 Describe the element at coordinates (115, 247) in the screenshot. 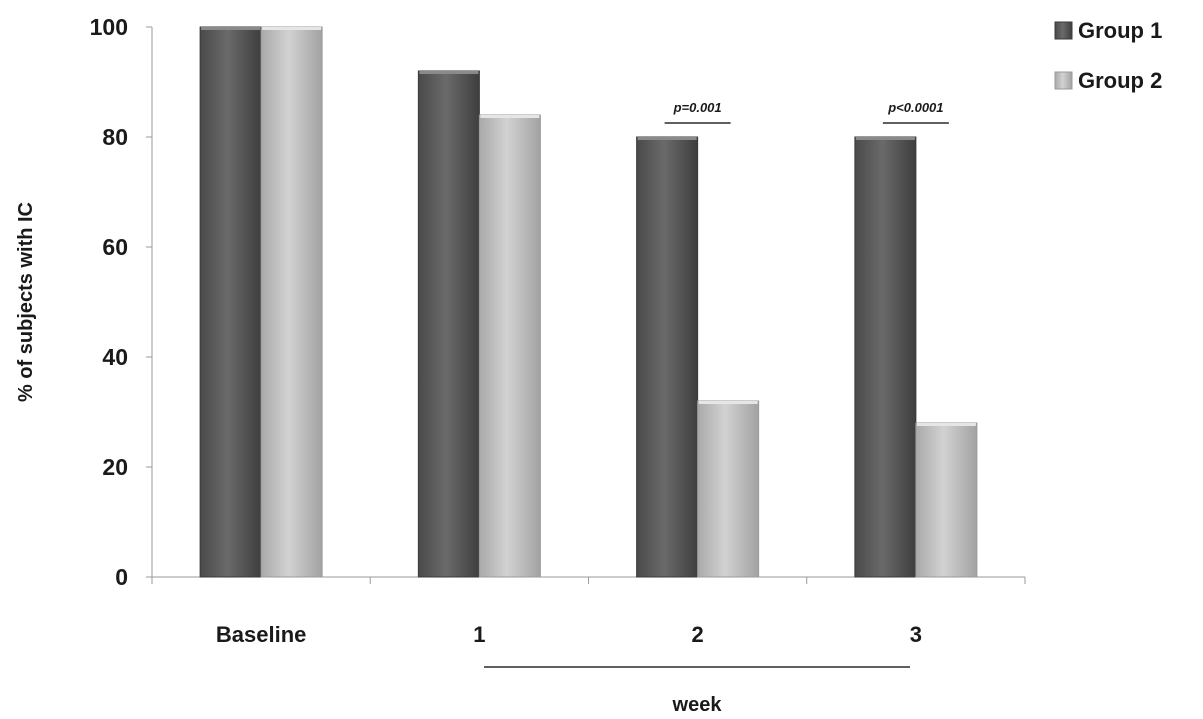

I see `y-tick-label: 60` at that location.